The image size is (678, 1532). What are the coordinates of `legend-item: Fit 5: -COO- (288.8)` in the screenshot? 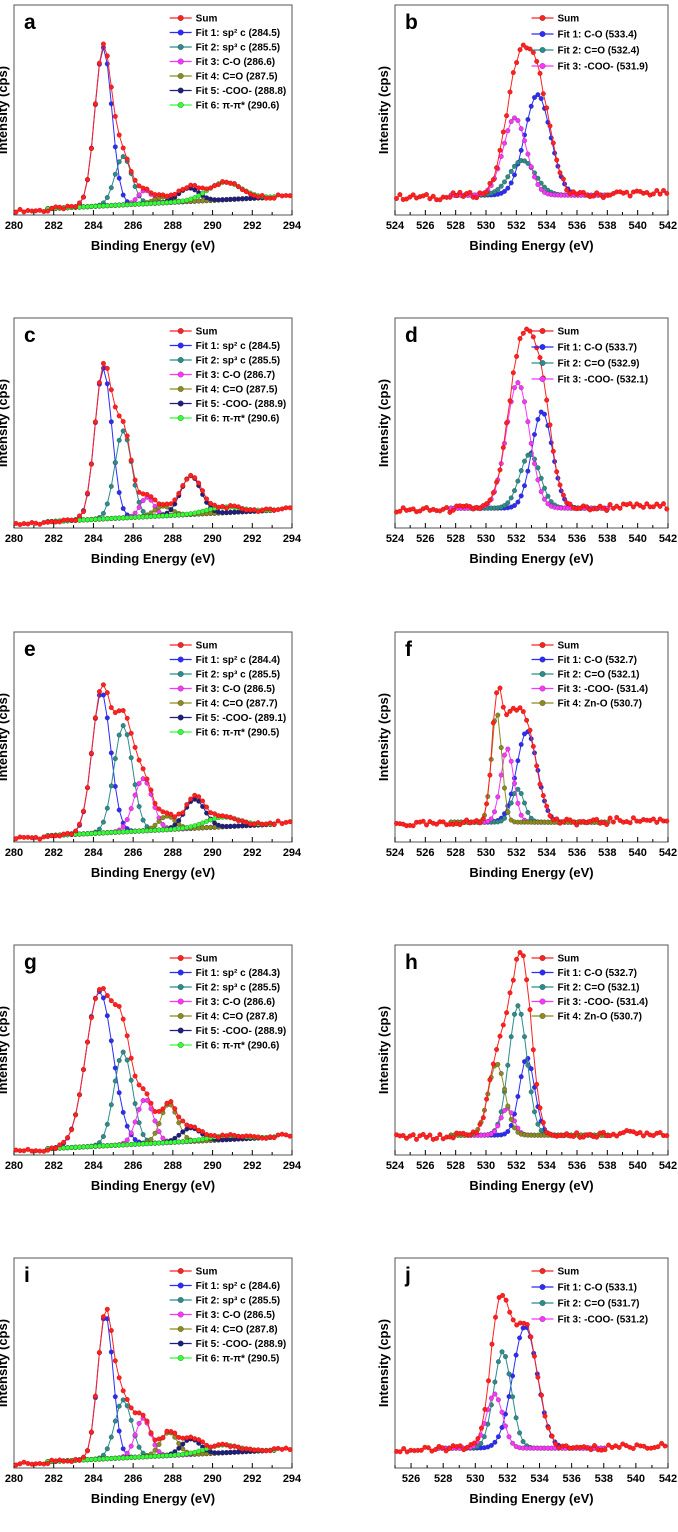 It's located at (227, 91).